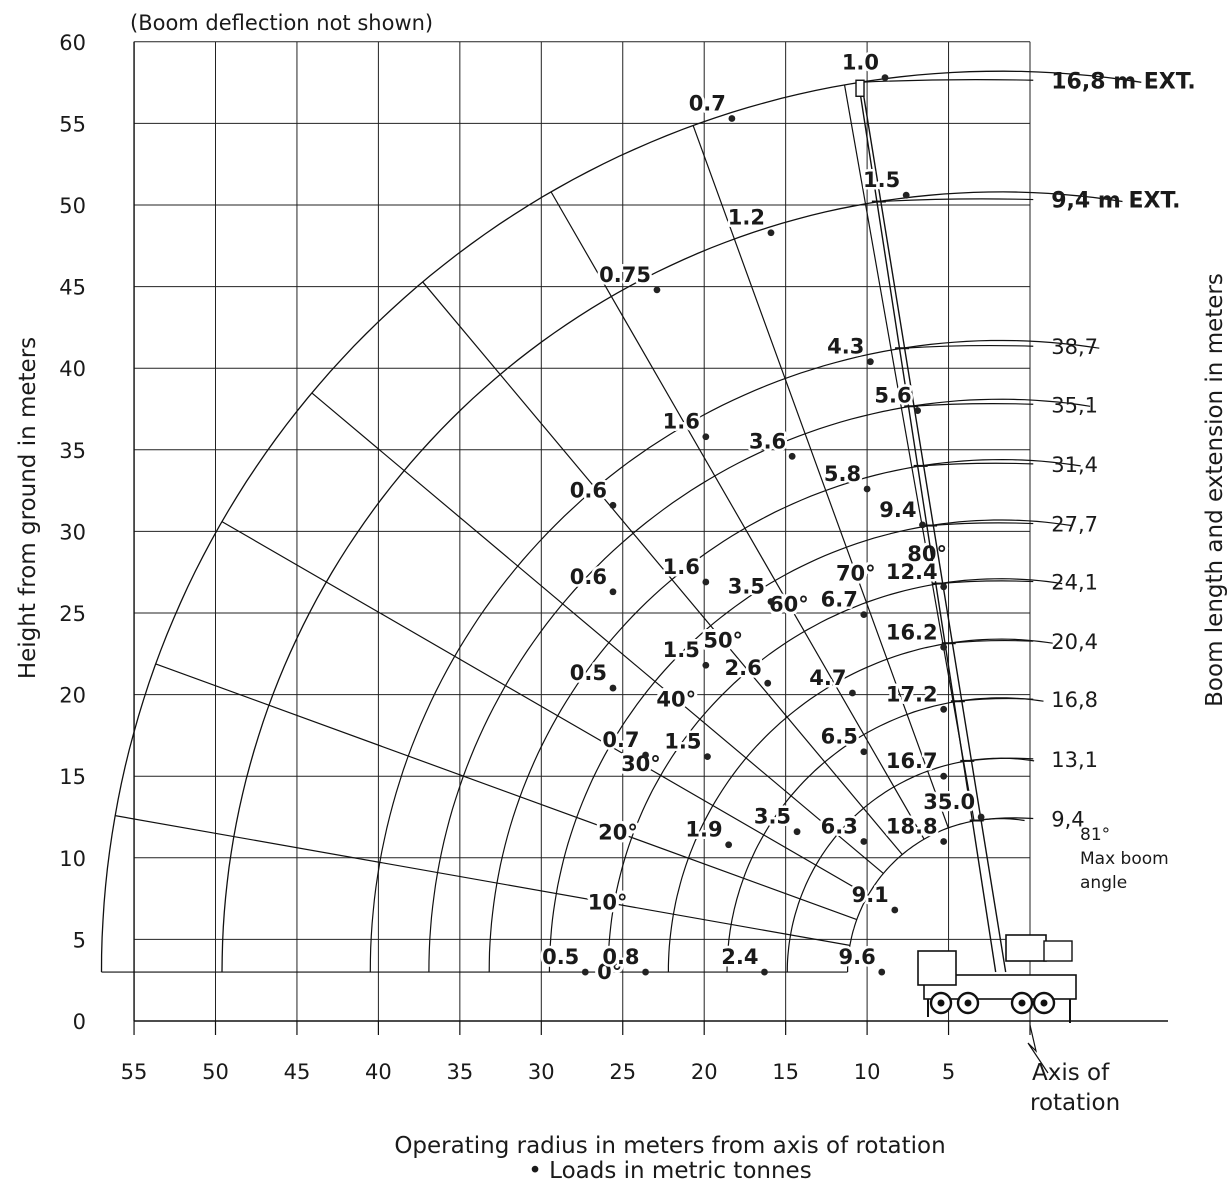  I want to click on boom-length-label: 9,4 m EXT., so click(1115, 201).